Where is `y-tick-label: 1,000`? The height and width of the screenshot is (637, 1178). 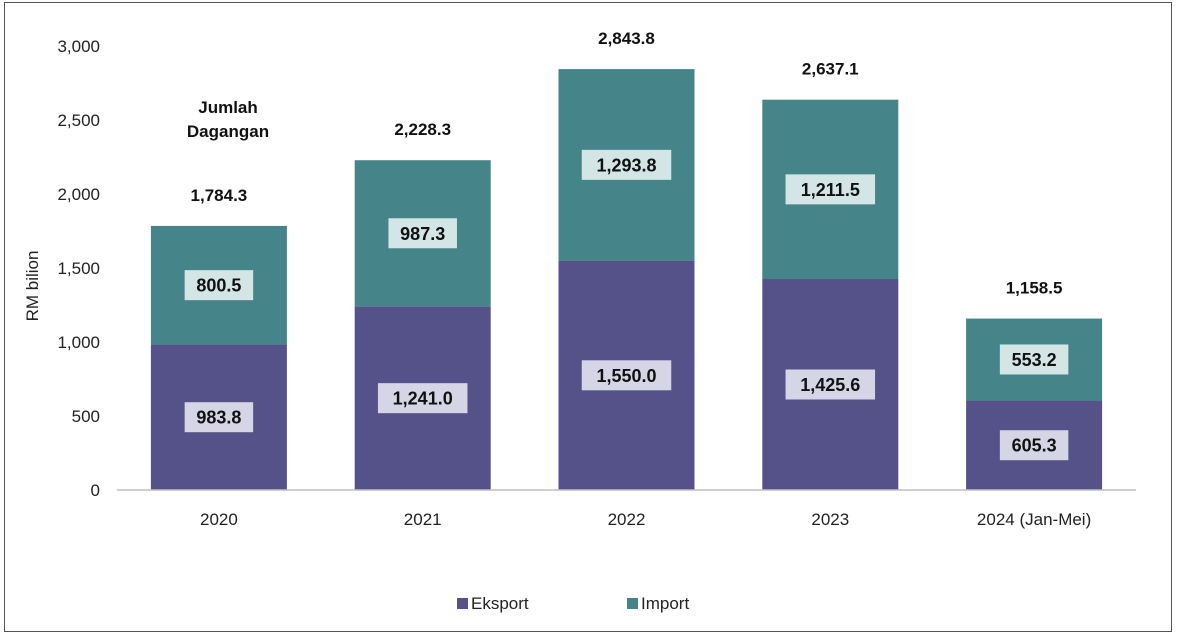
y-tick-label: 1,000 is located at coordinates (78, 342).